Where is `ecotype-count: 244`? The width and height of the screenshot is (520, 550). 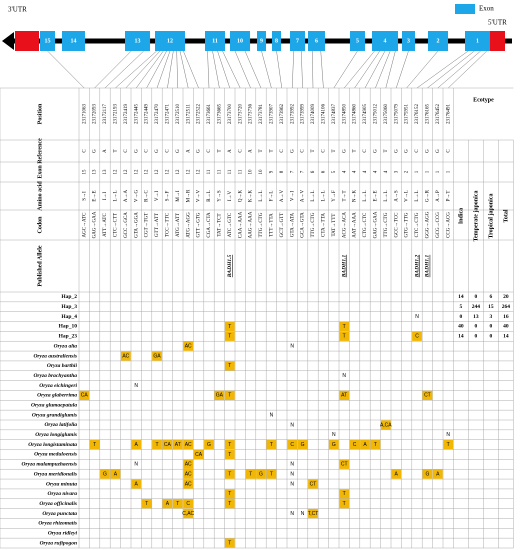 ecotype-count: 244 is located at coordinates (476, 307).